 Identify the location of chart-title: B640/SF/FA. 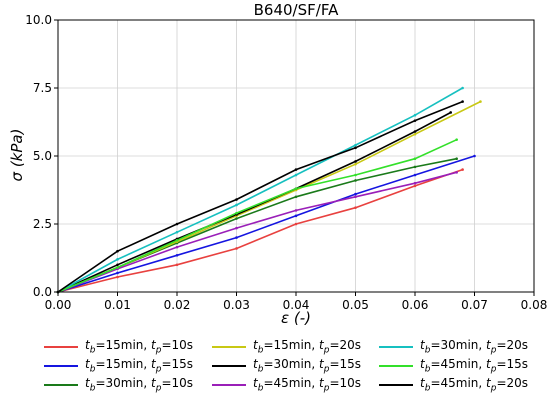
(296, 10).